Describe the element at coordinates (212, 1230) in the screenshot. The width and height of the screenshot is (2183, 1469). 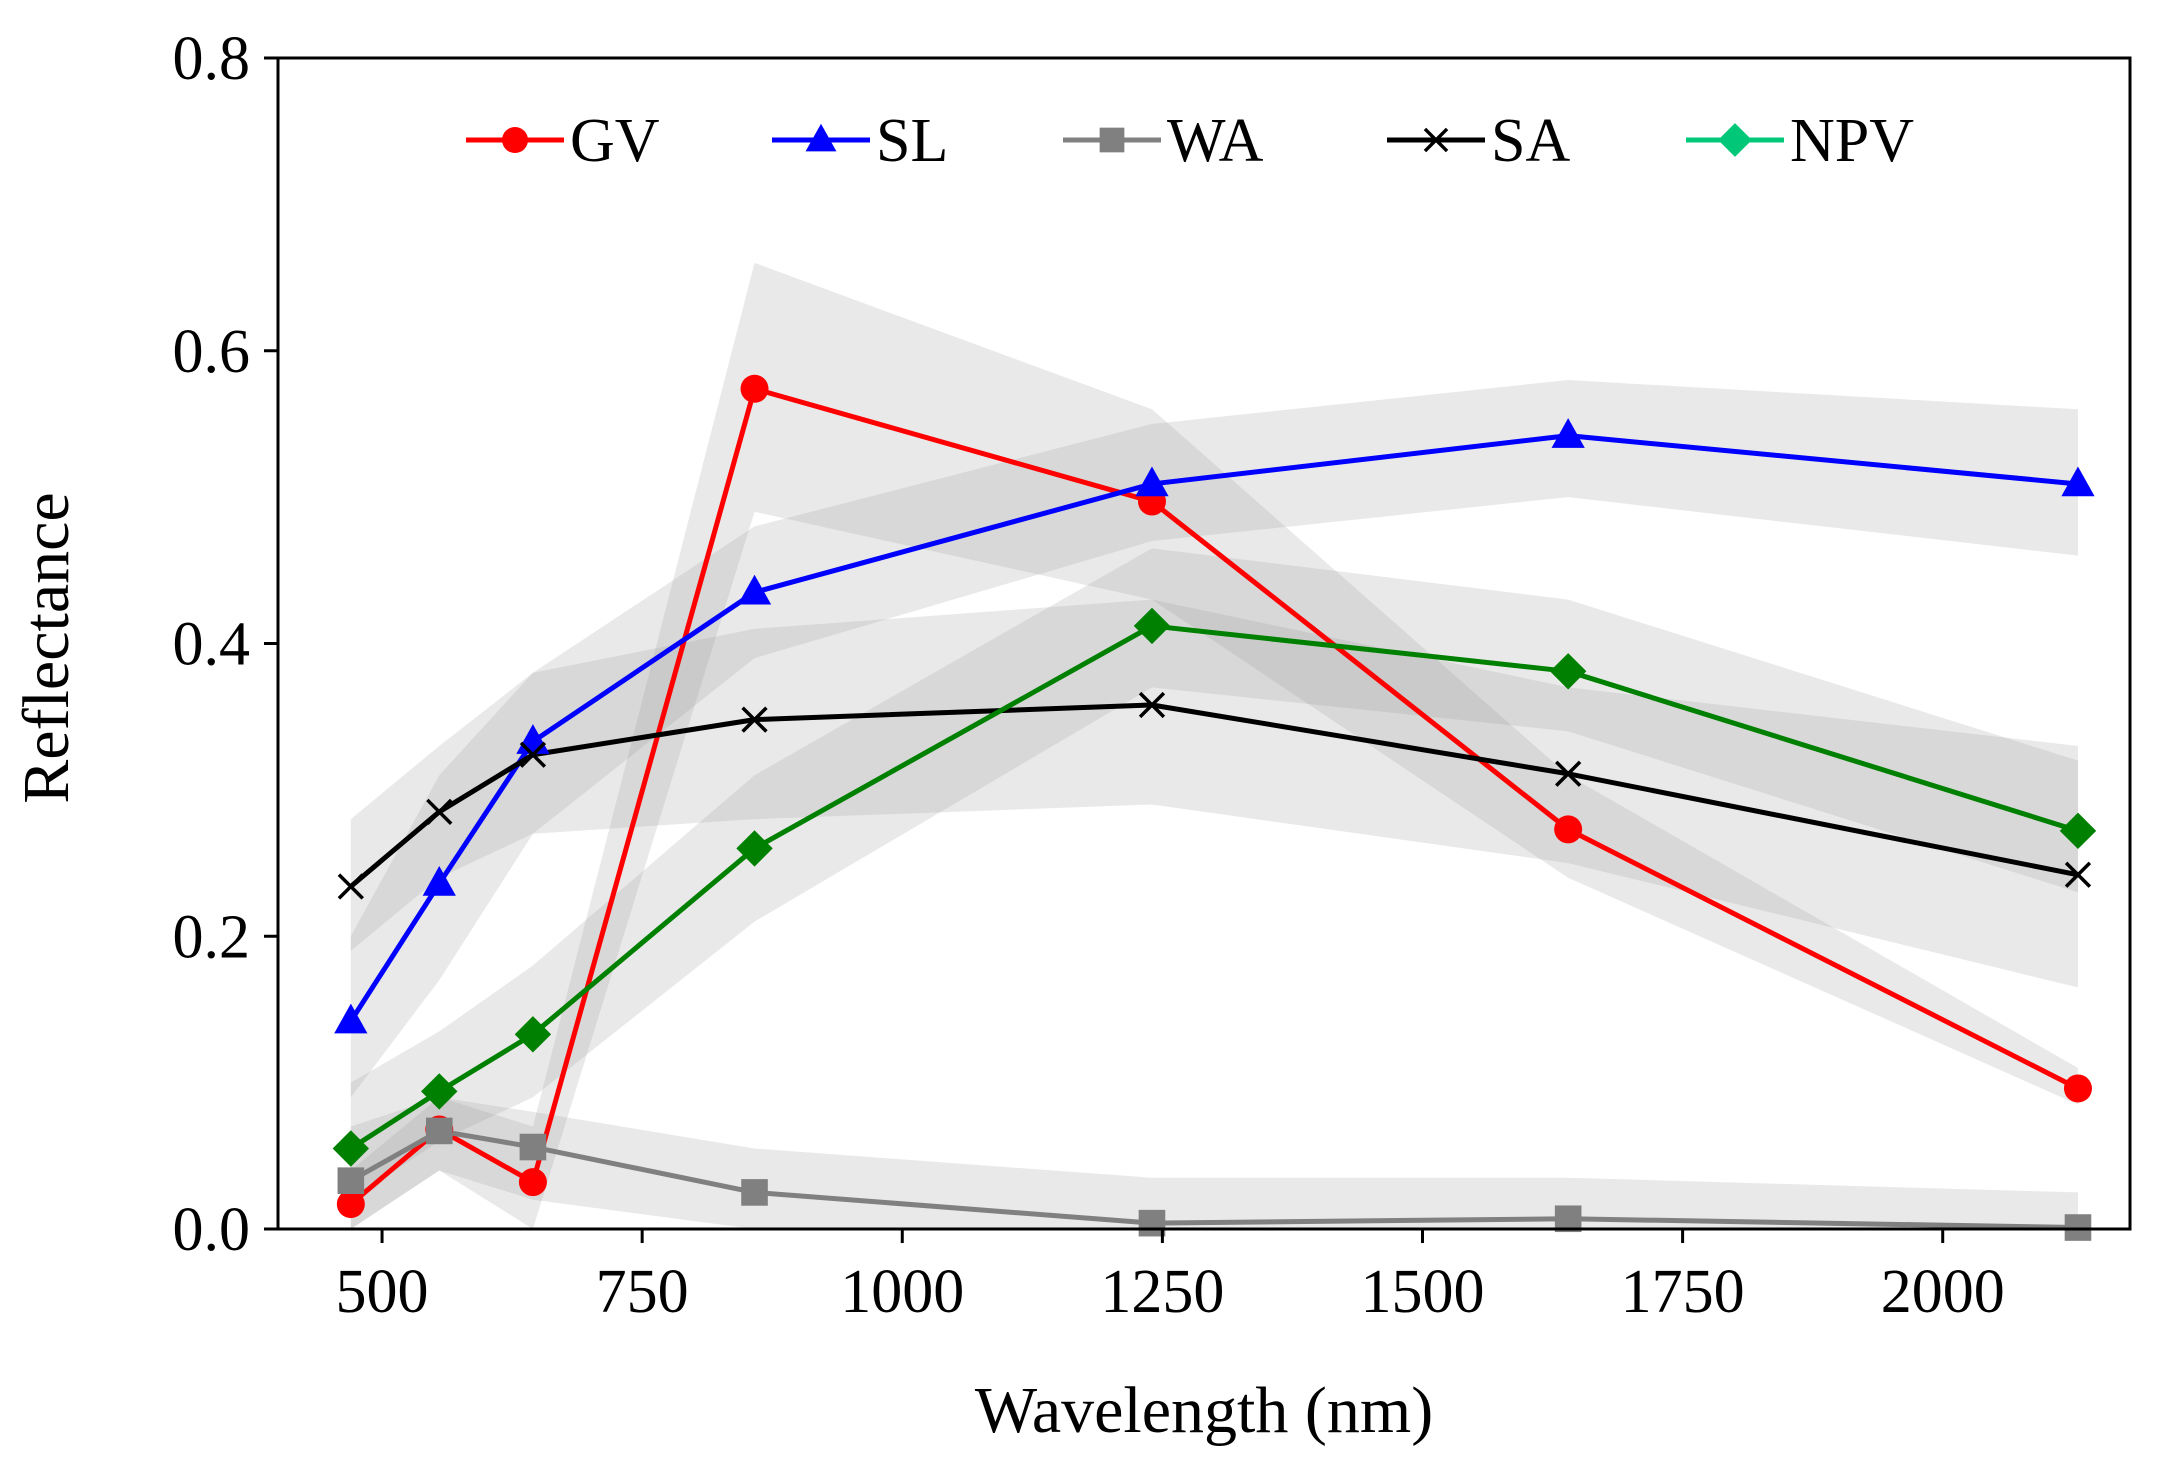
I see `y-tick-label: 0.0` at that location.